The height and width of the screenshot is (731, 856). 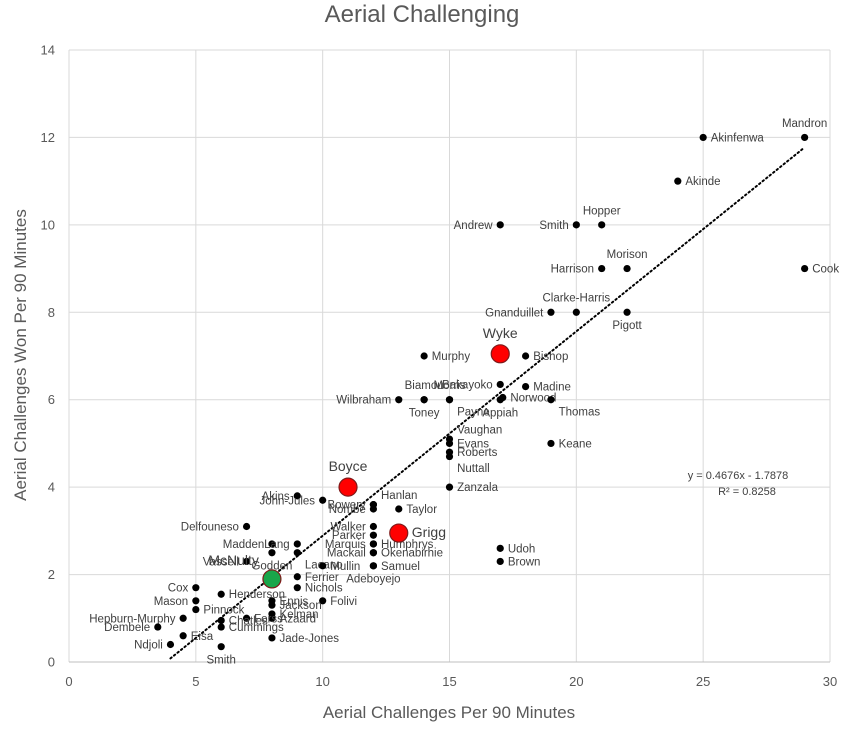 I want to click on point-label-brown: Brown, so click(x=524, y=562).